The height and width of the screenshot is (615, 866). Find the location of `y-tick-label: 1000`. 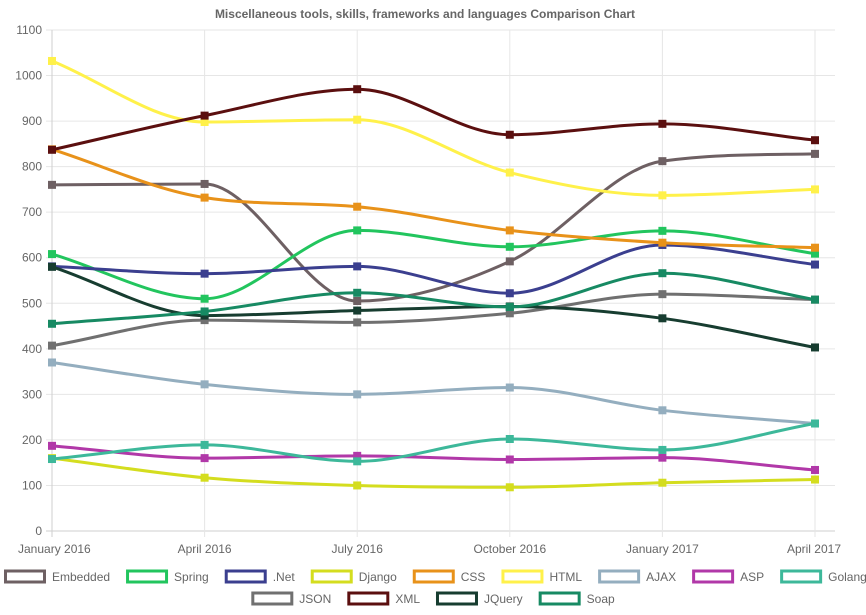

y-tick-label: 1000 is located at coordinates (28, 76).